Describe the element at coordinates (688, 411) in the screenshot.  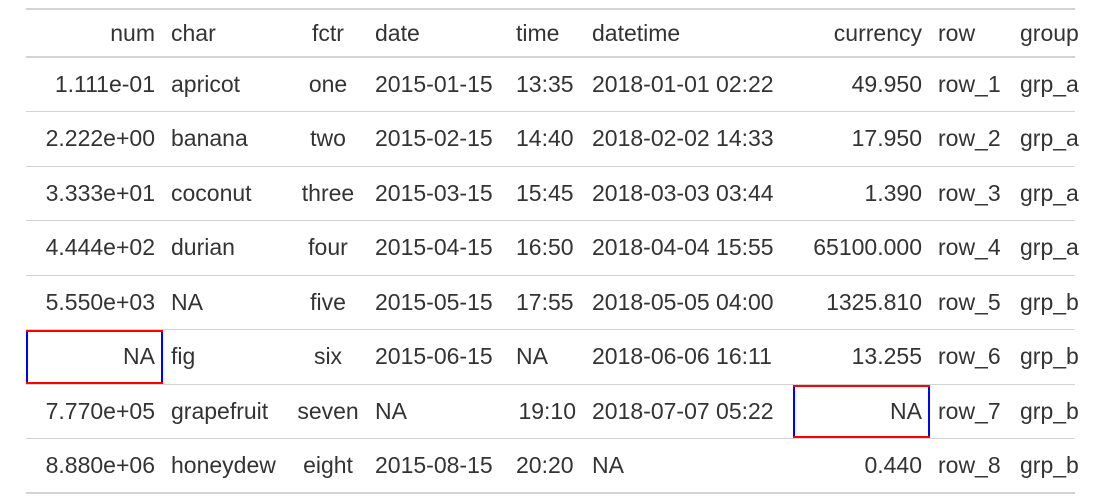
I see `cell-datetime: 2018-07-07 05:22` at that location.